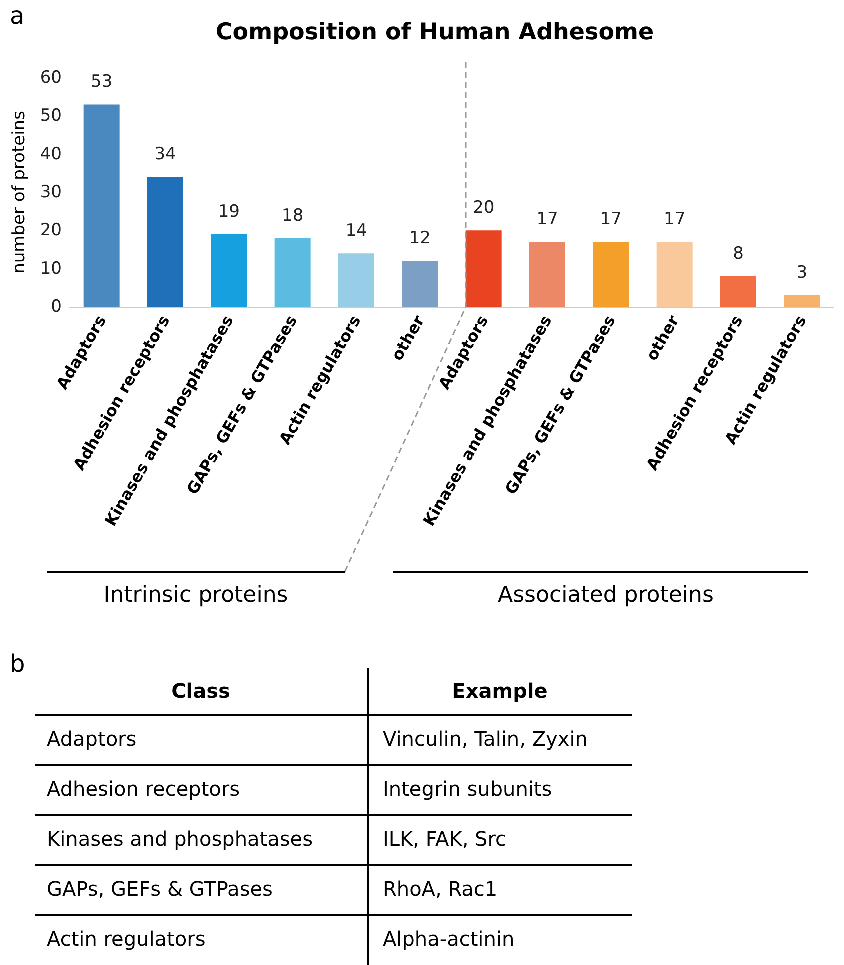 The height and width of the screenshot is (965, 844). What do you see at coordinates (102, 82) in the screenshot?
I see `data-label: 53` at bounding box center [102, 82].